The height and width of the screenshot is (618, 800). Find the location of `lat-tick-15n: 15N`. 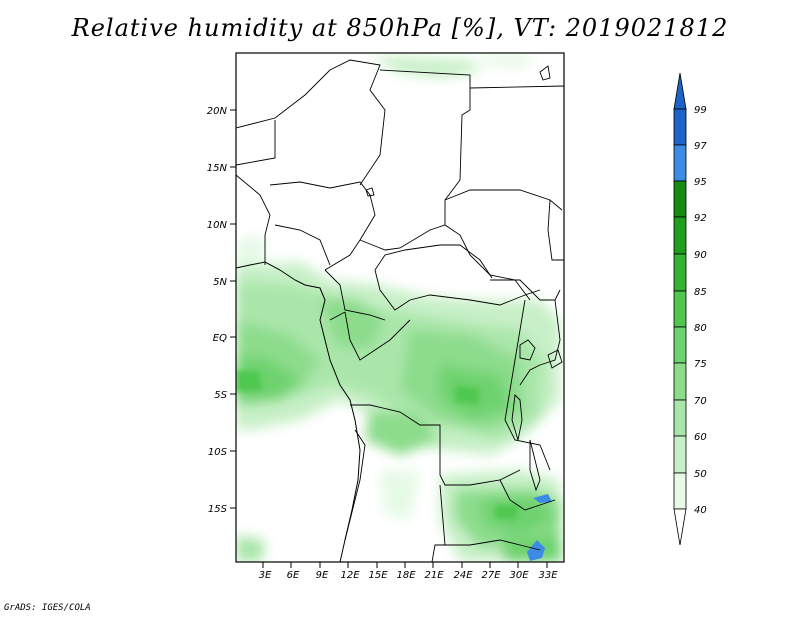

lat-tick-15n: 15N is located at coordinates (217, 168).